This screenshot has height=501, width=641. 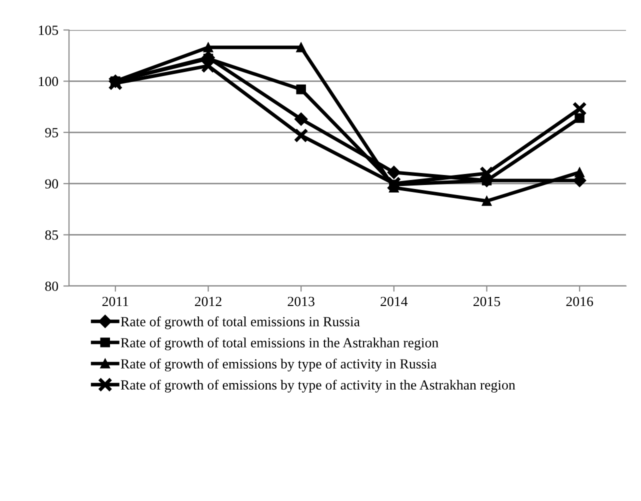 What do you see at coordinates (580, 301) in the screenshot?
I see `x-tick-label: 2016` at bounding box center [580, 301].